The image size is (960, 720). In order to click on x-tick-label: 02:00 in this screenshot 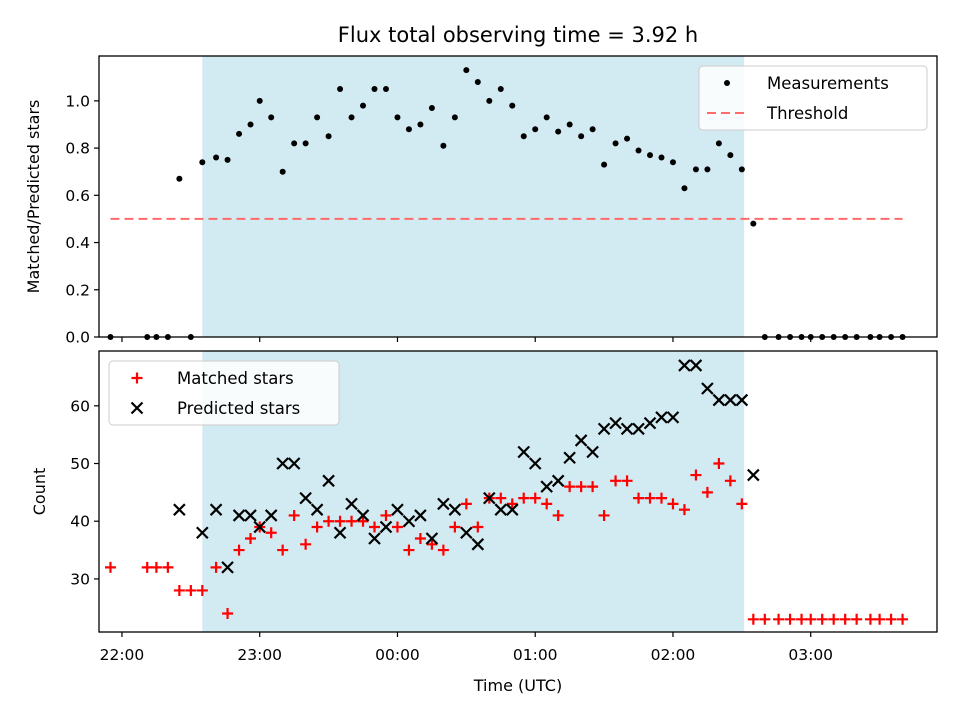, I will do `click(673, 655)`.